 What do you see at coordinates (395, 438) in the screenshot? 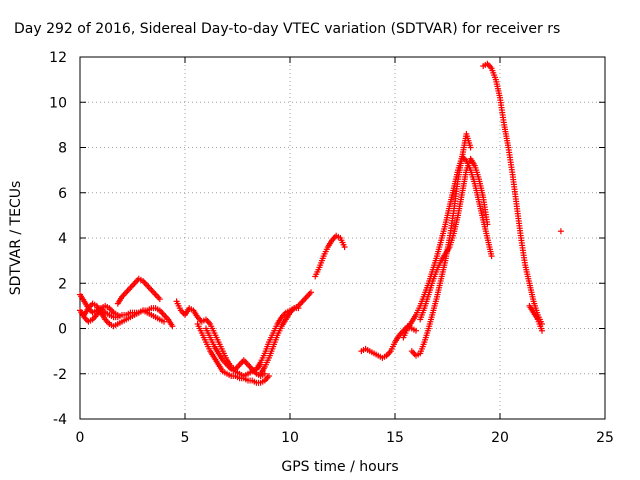
I see `x-tick-label: 15` at bounding box center [395, 438].